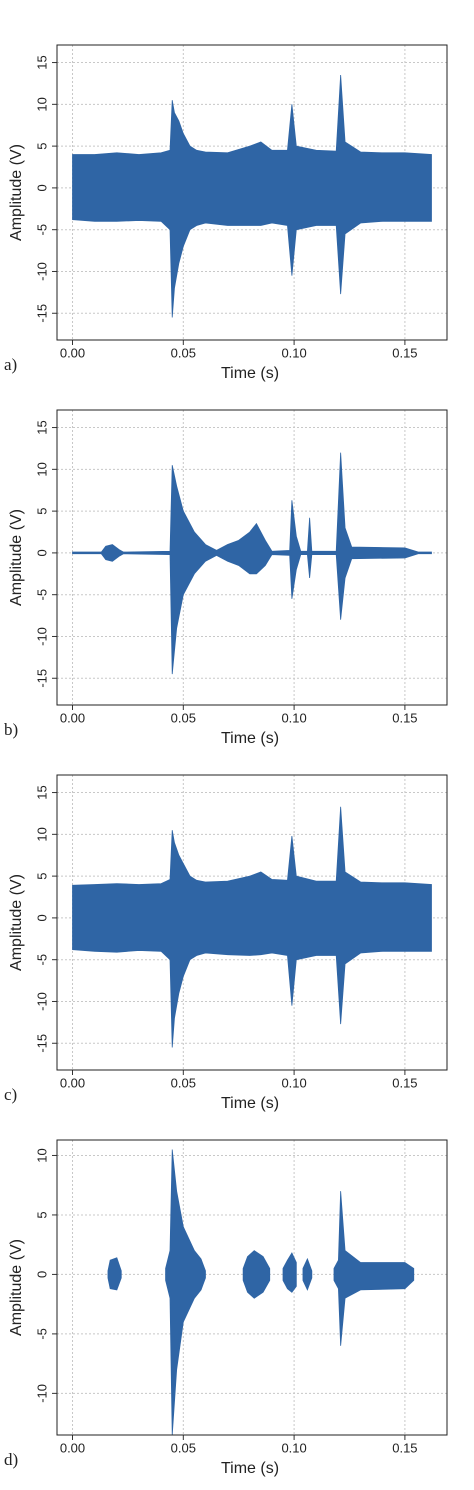  Describe the element at coordinates (11, 729) in the screenshot. I see `panel-label: b)` at that location.